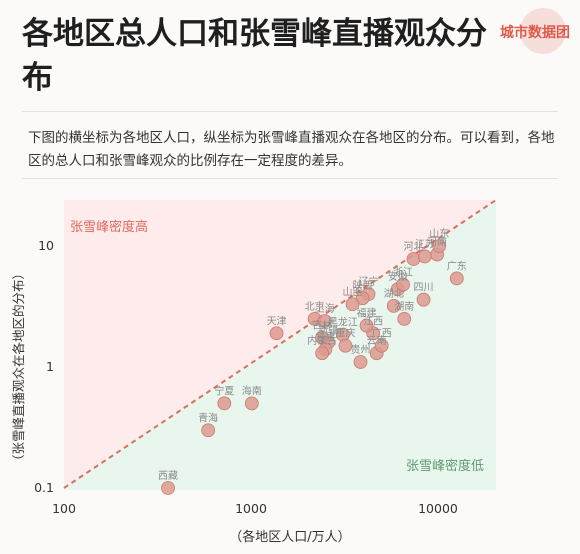 The image size is (580, 554). Describe the element at coordinates (353, 292) in the screenshot. I see `data-point-label: 山西` at that location.